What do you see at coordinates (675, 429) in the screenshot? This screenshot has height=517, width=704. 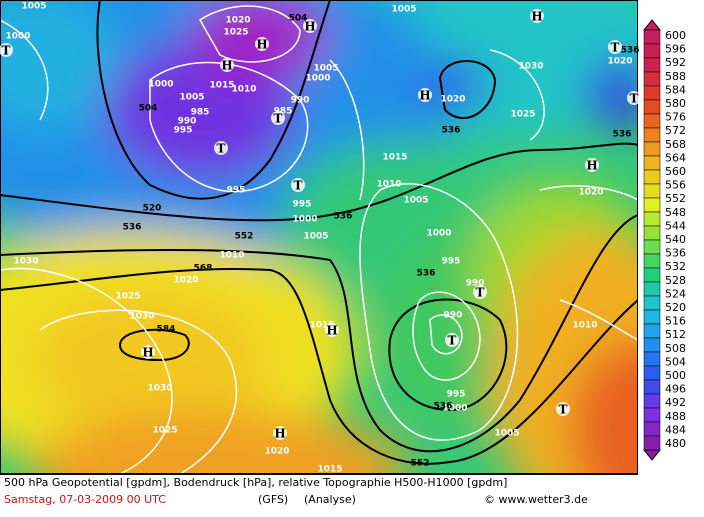 I see `colorbar-label: 484` at bounding box center [675, 429].